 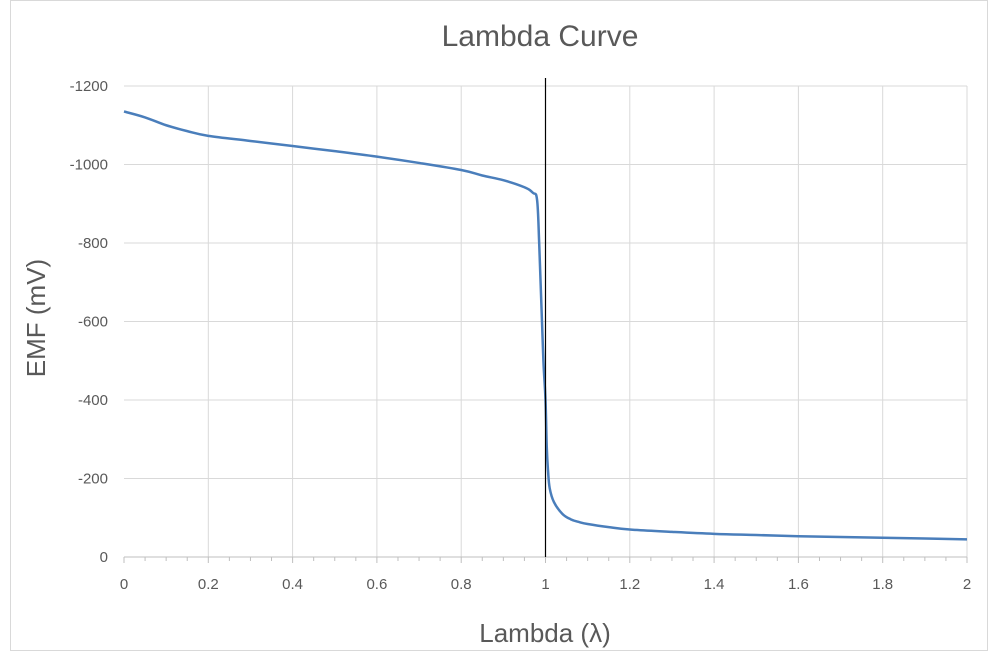 I want to click on x-tick-label: 0.2, so click(x=208, y=584).